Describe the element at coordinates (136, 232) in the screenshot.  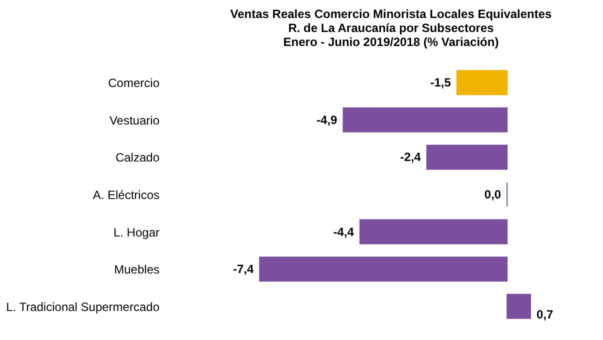
I see `y-tick-label: L. Hogar` at that location.